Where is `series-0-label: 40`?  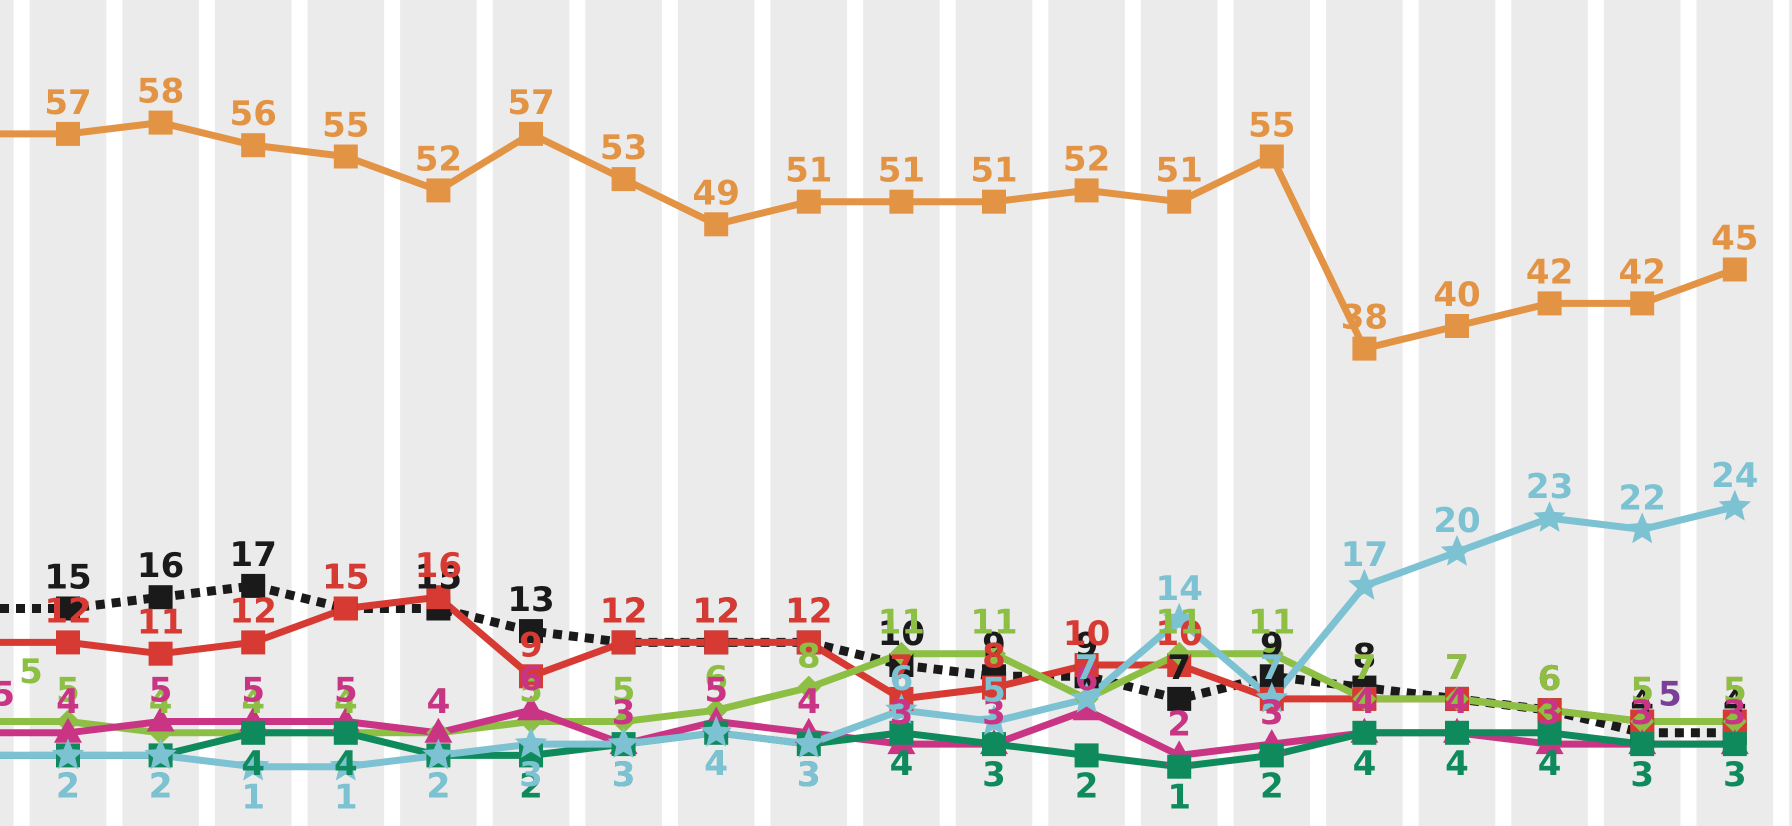 series-0-label: 40 is located at coordinates (1456, 295).